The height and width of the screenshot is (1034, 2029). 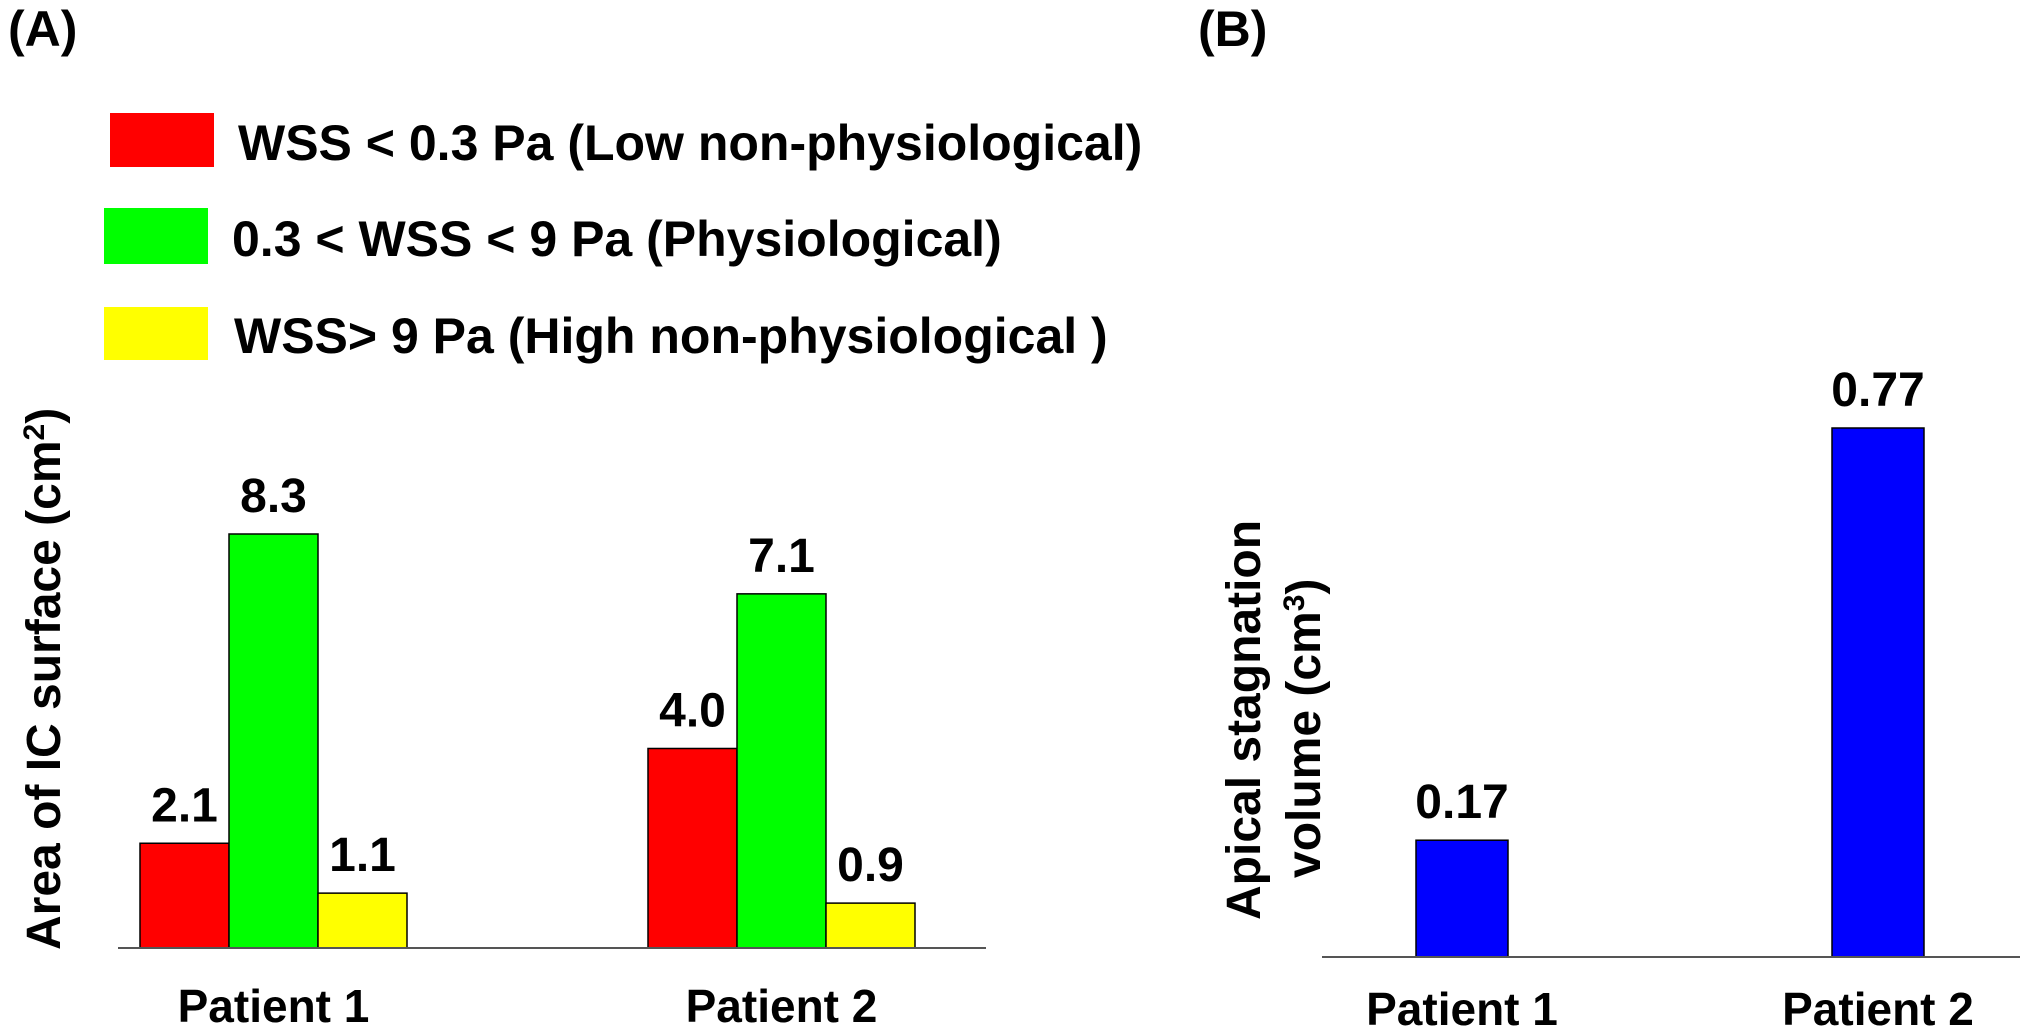 I want to click on panel-a-y-axis-title: Area of IC surface (cm2), so click(x=44, y=679).